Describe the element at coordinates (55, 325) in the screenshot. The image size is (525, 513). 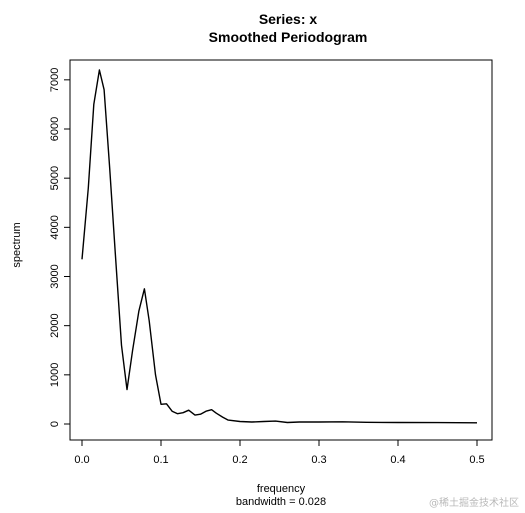
I see `y-tick-label: 2000` at that location.